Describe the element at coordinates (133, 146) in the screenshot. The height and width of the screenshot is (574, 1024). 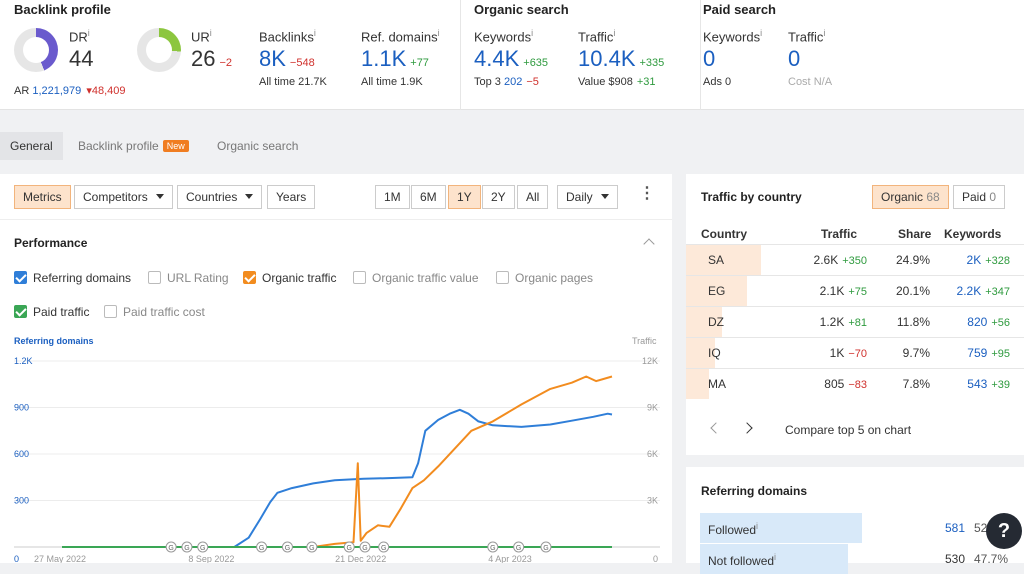
I see `tab-backlink-profile: Backlink profile New` at that location.